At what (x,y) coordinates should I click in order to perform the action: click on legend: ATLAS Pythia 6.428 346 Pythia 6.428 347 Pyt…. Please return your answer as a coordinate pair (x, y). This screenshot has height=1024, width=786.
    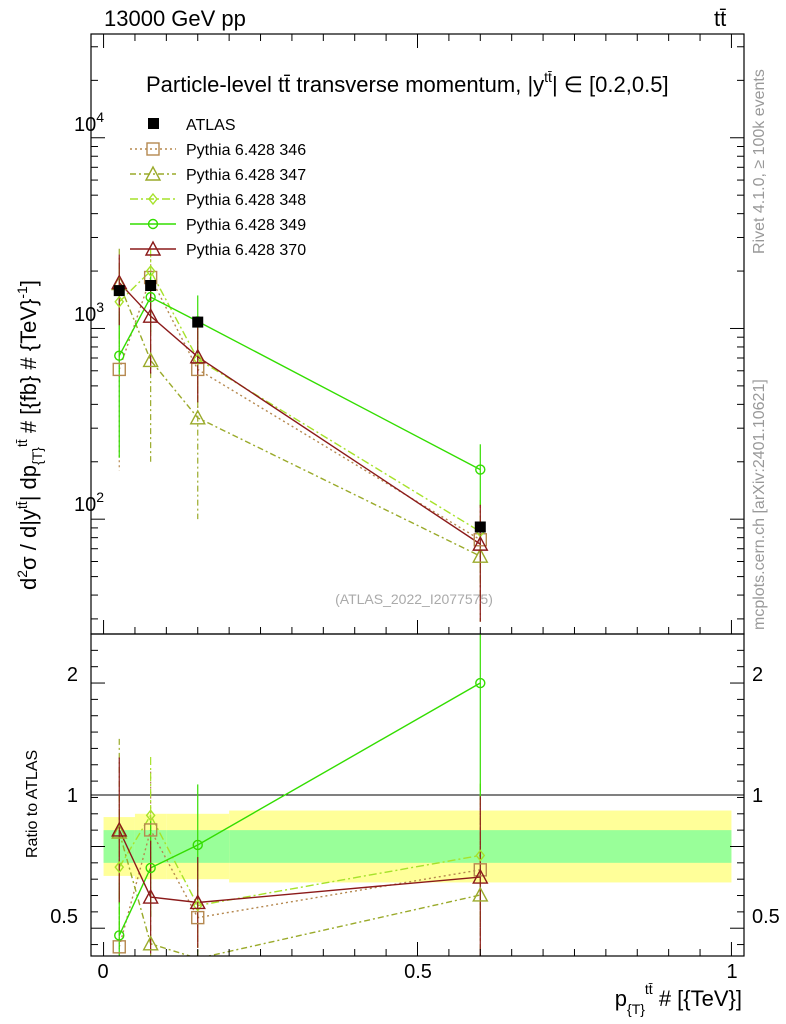
    Looking at the image, I should click on (218, 188).